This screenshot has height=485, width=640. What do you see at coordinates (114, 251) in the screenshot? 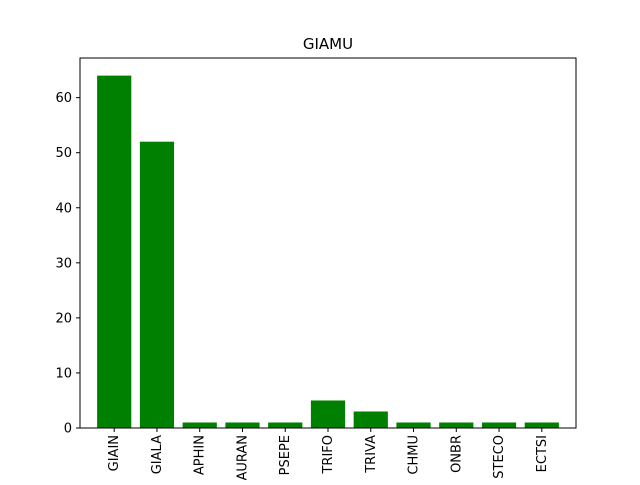
I see `bar-giain` at bounding box center [114, 251].